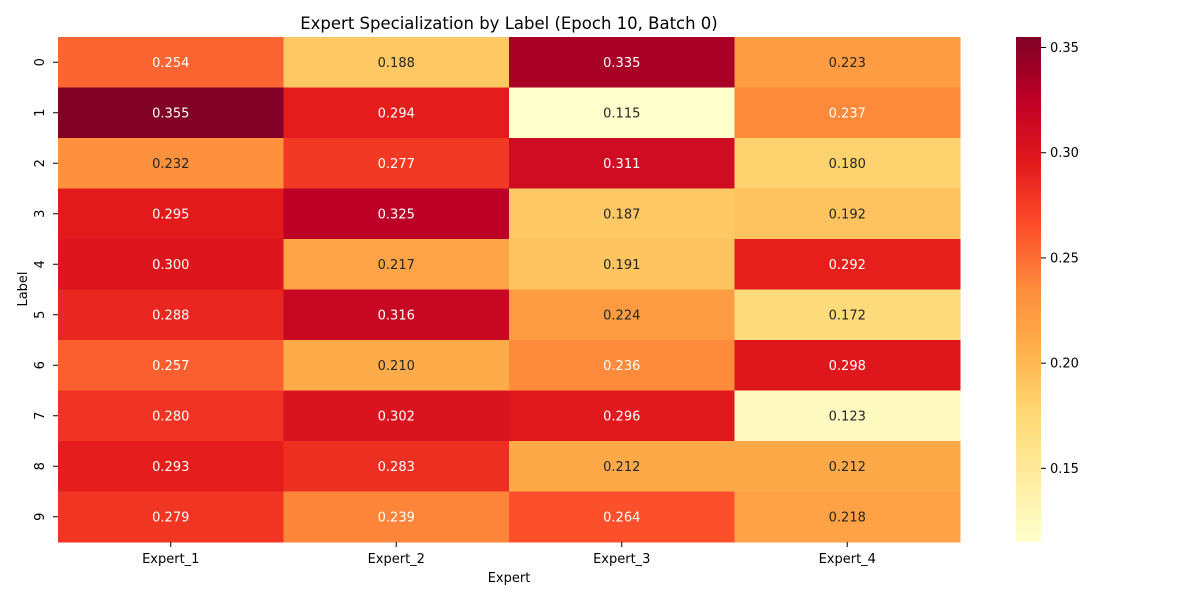 This screenshot has height=604, width=1200. What do you see at coordinates (40, 264) in the screenshot?
I see `y-tick-label: 4` at bounding box center [40, 264].